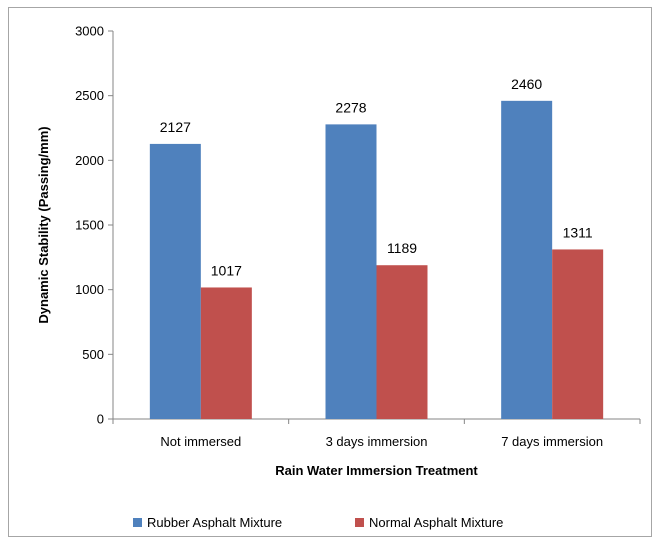 This screenshot has height=545, width=660. What do you see at coordinates (552, 441) in the screenshot?
I see `x-tick-label: 7 days immersion` at bounding box center [552, 441].